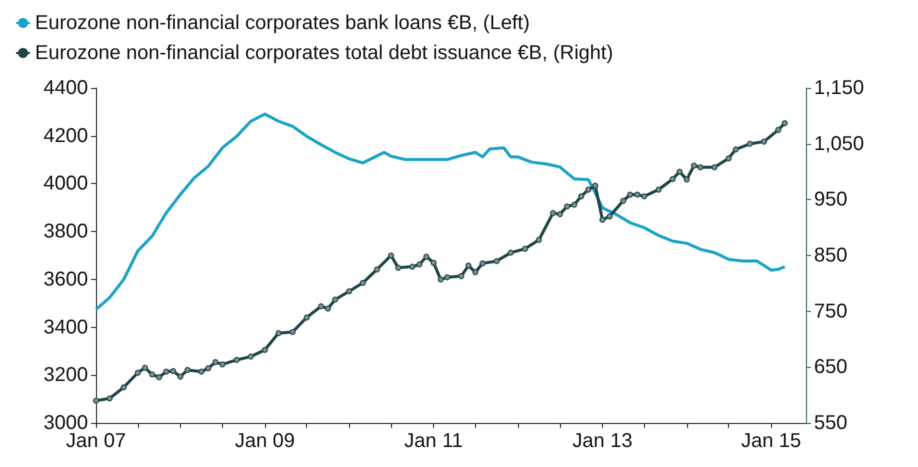 Image resolution: width=918 pixels, height=467 pixels. I want to click on y-tick-label: 4400, so click(66, 88).